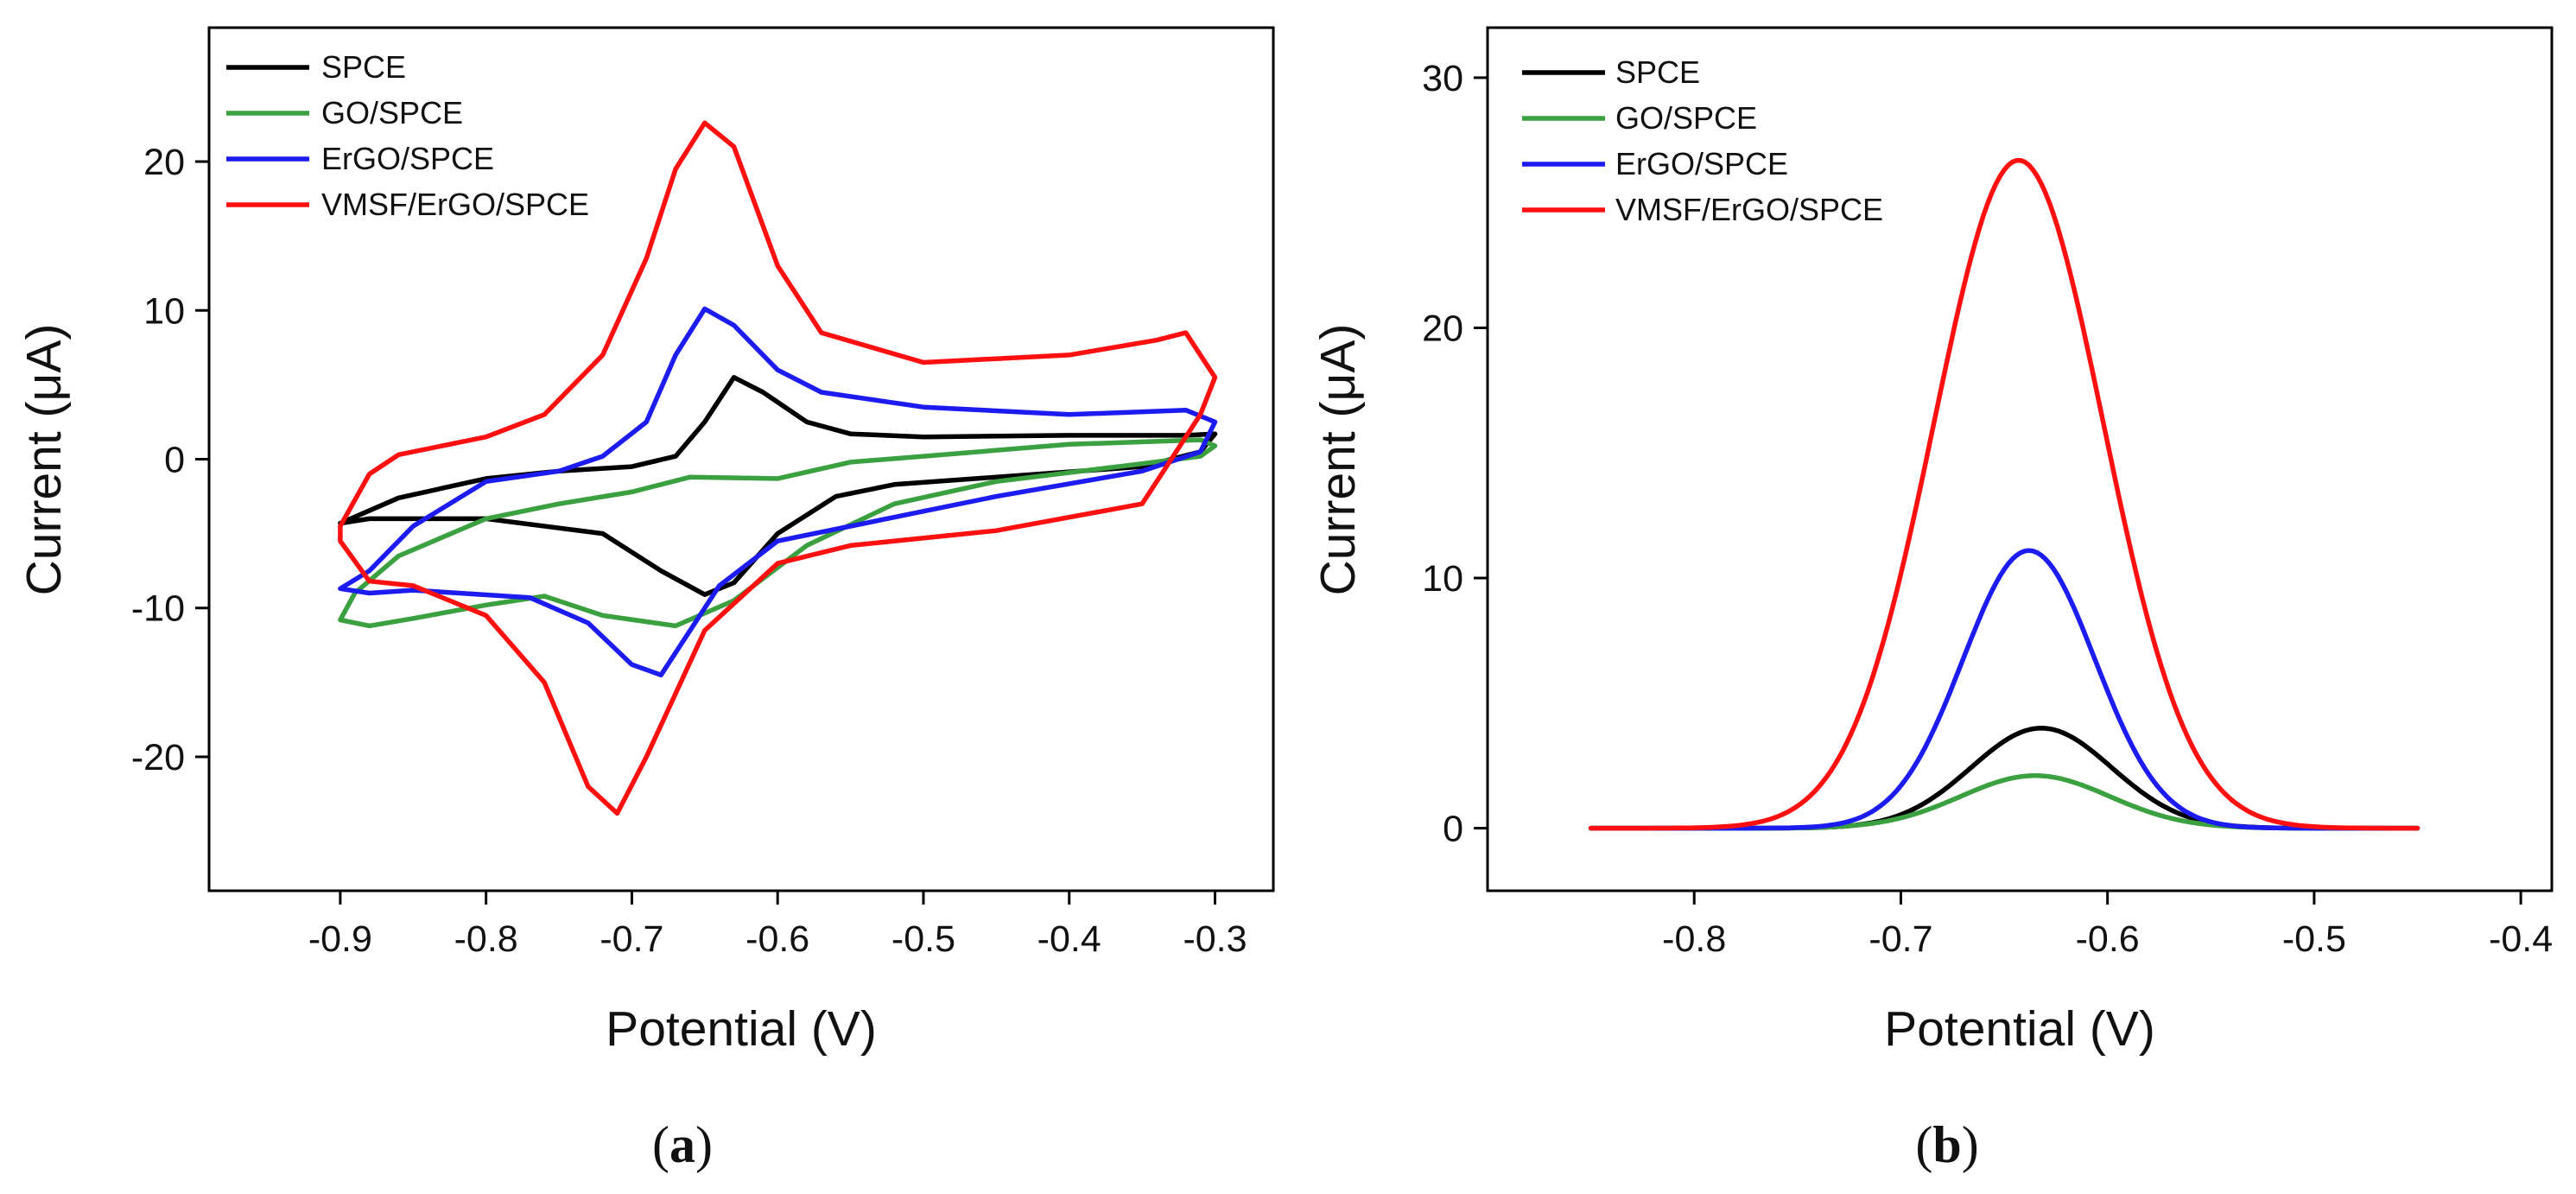  I want to click on panel-label-a: (a), so click(682, 1144).